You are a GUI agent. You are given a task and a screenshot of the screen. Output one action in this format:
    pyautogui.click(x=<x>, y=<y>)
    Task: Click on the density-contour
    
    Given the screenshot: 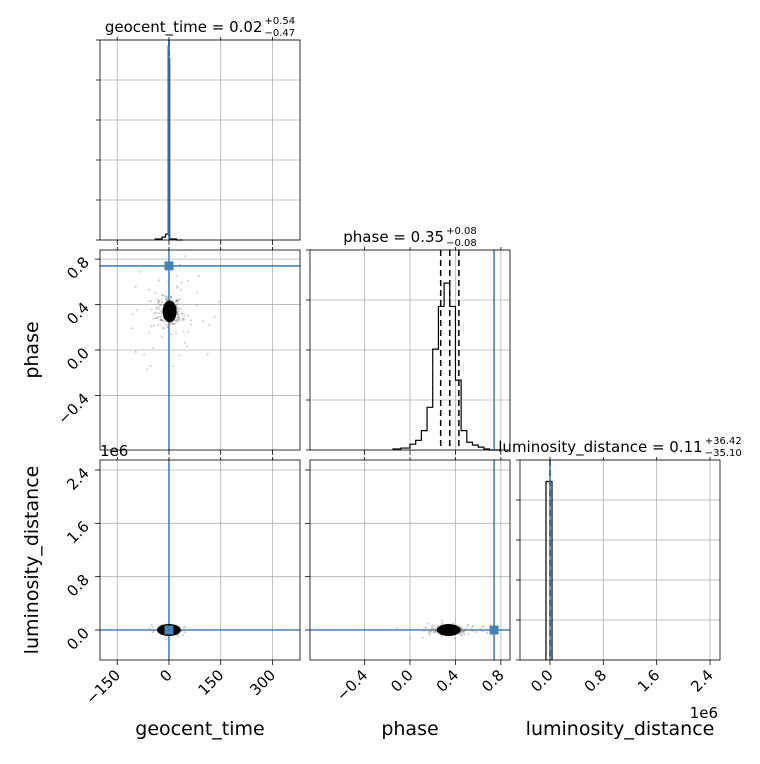 What is the action you would take?
    pyautogui.click(x=448, y=630)
    